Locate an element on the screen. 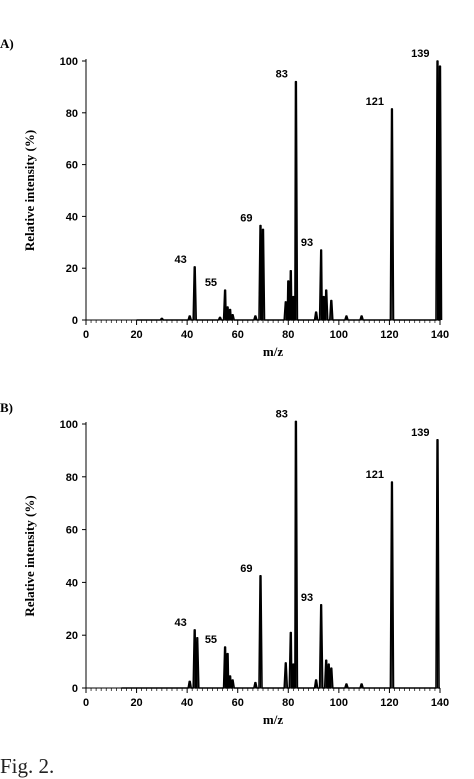 The width and height of the screenshot is (474, 779). panel-label: A) is located at coordinates (7, 43).